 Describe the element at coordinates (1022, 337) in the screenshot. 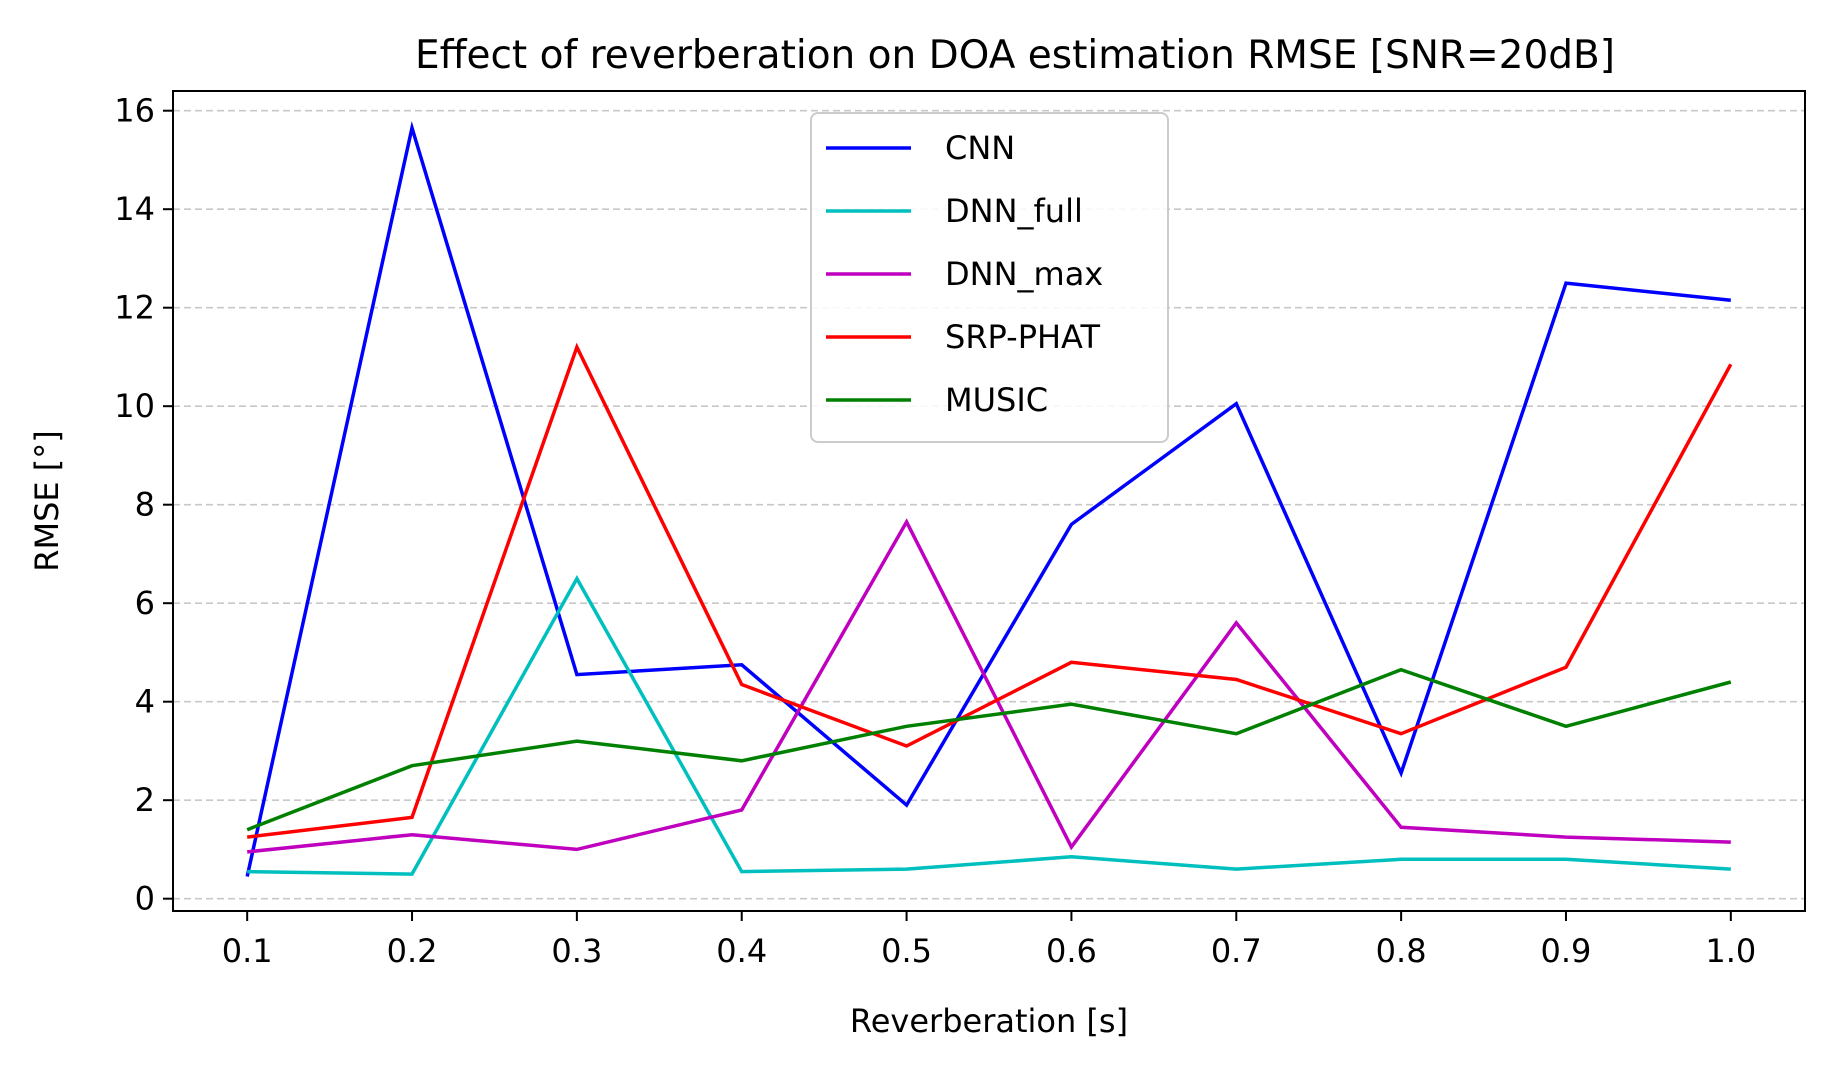

I see `legend-label-srp-phat: SRP-PHAT` at that location.